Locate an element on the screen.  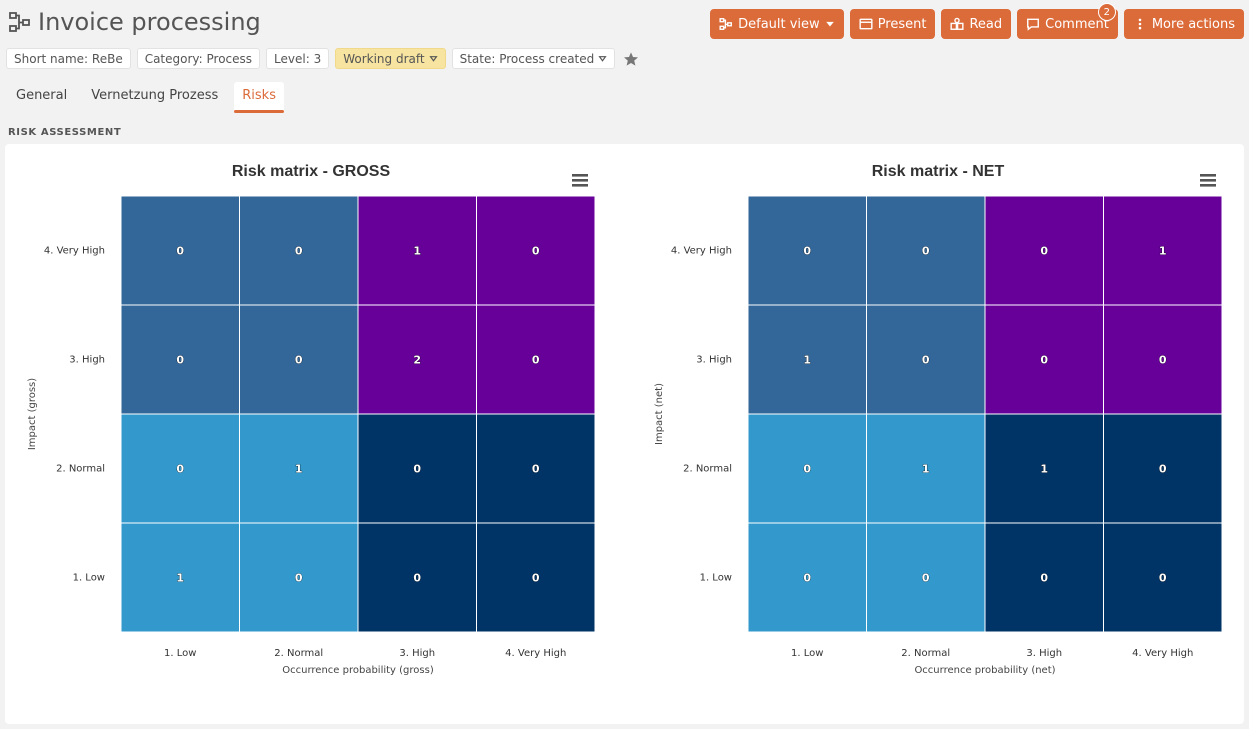
level-tag: Level: 3 is located at coordinates (298, 58).